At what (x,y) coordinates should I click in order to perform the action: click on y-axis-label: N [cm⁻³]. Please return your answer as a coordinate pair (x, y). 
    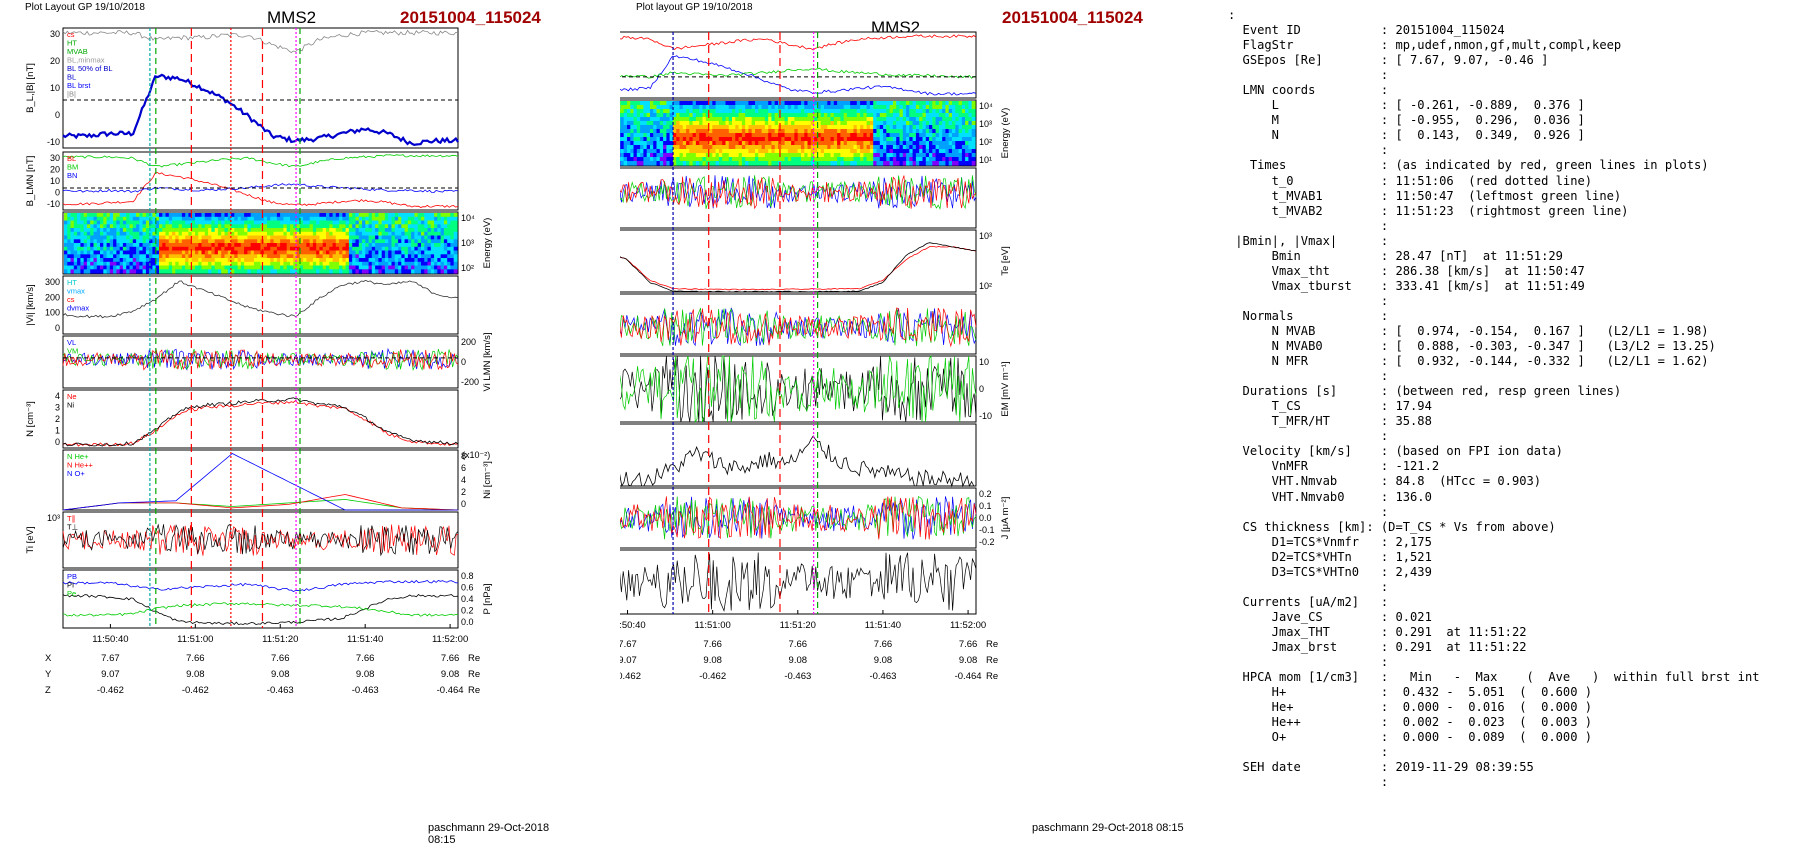
    Looking at the image, I should click on (30, 419).